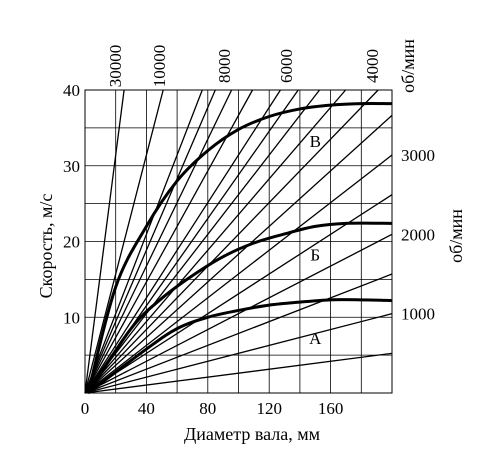  Describe the element at coordinates (85, 408) in the screenshot. I see `x-tick-label: 0` at that location.